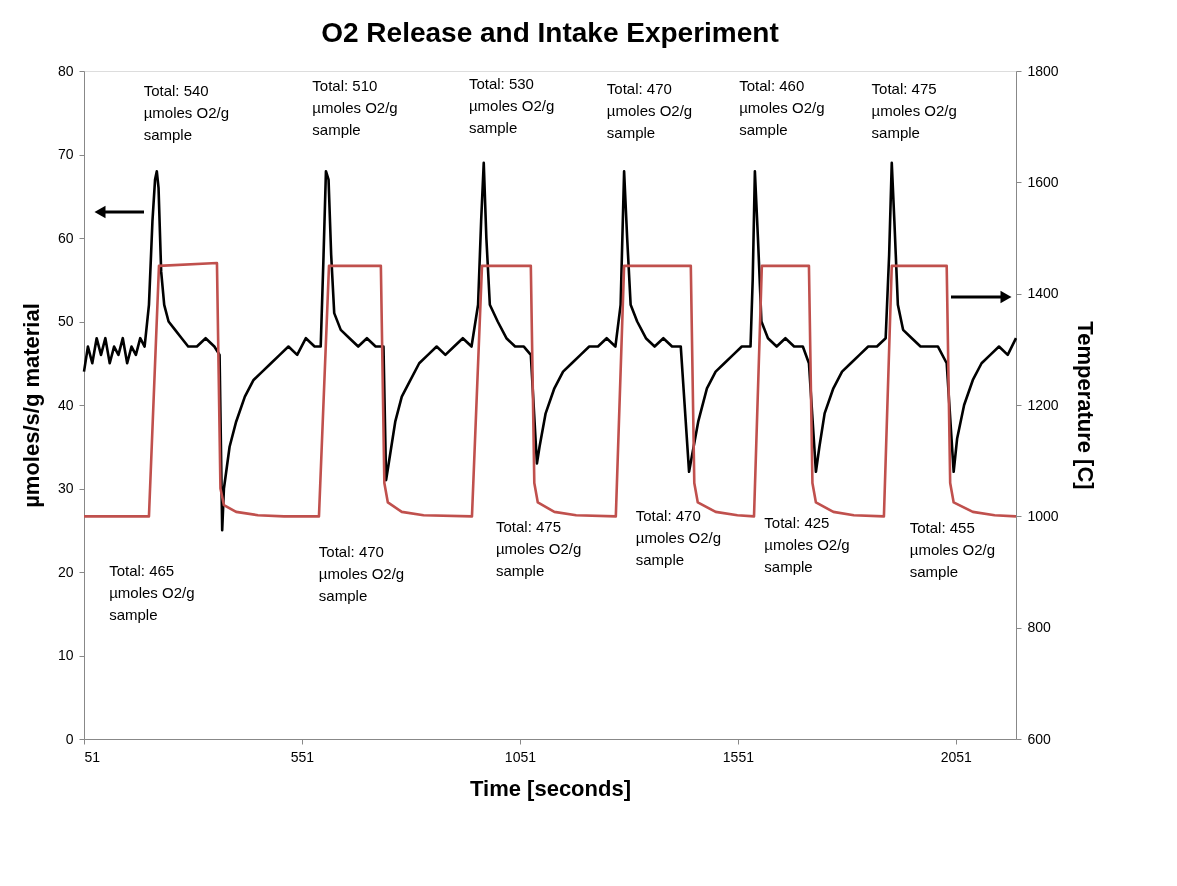 The image size is (1177, 886). What do you see at coordinates (65, 655) in the screenshot?
I see `y-tick-label: 10` at bounding box center [65, 655].